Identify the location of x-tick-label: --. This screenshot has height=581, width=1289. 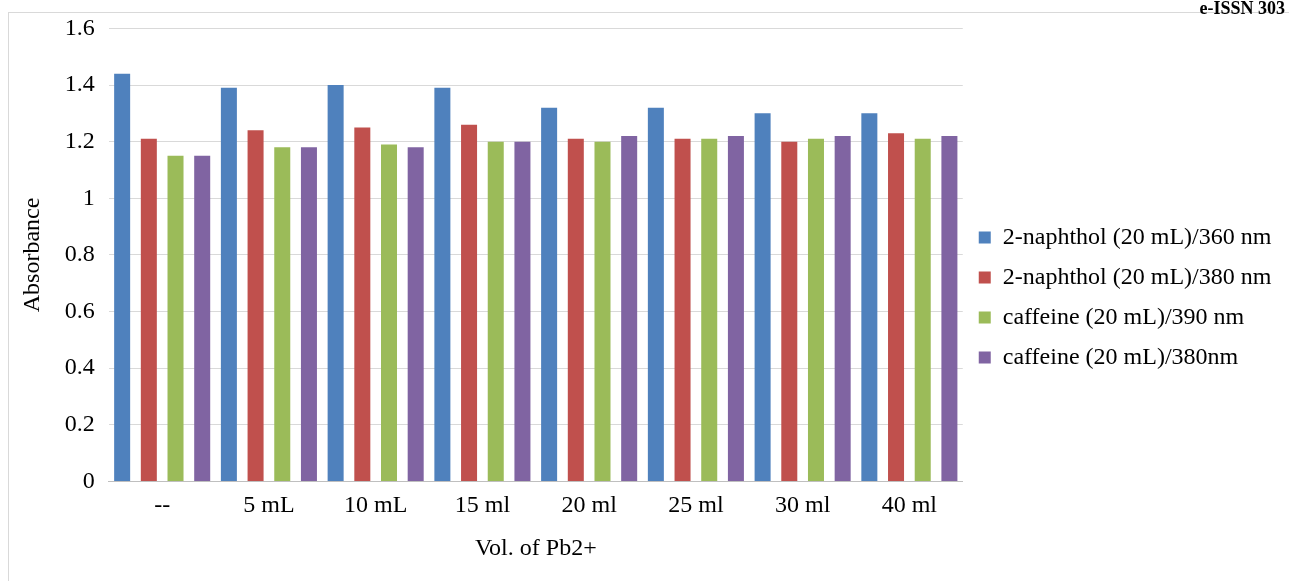
(162, 504).